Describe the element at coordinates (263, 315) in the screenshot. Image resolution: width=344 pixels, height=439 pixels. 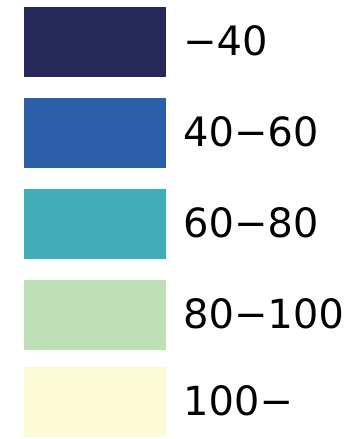
I see `legend-label: 80−100` at that location.